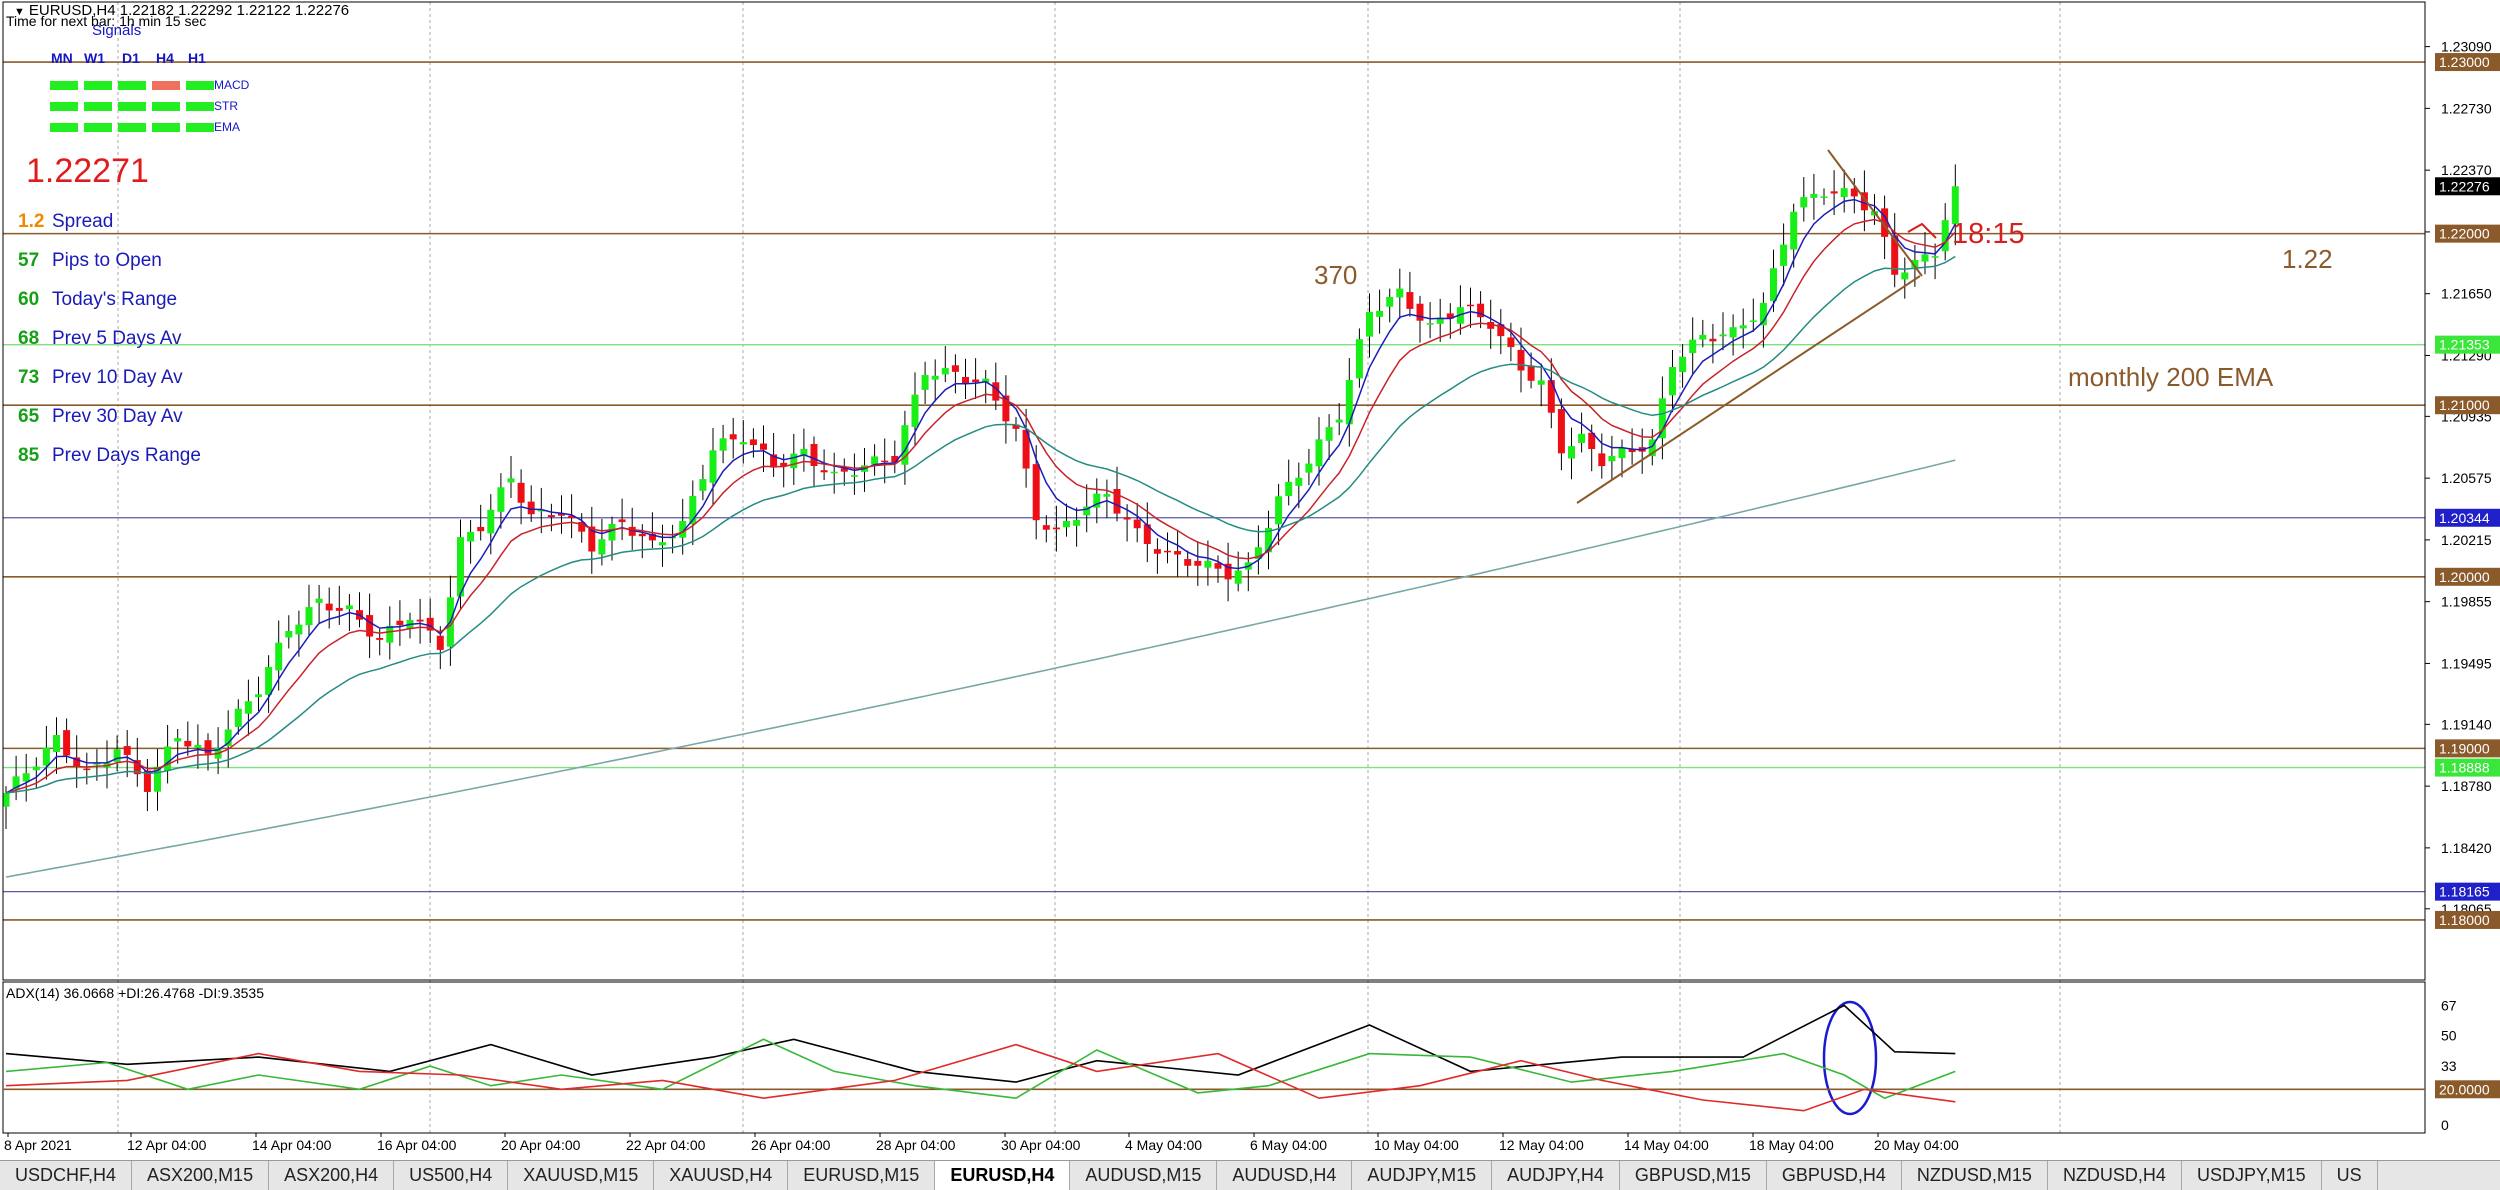 This screenshot has width=2500, height=1190. I want to click on x-axis-label: 18 May 04:00, so click(1791, 1145).